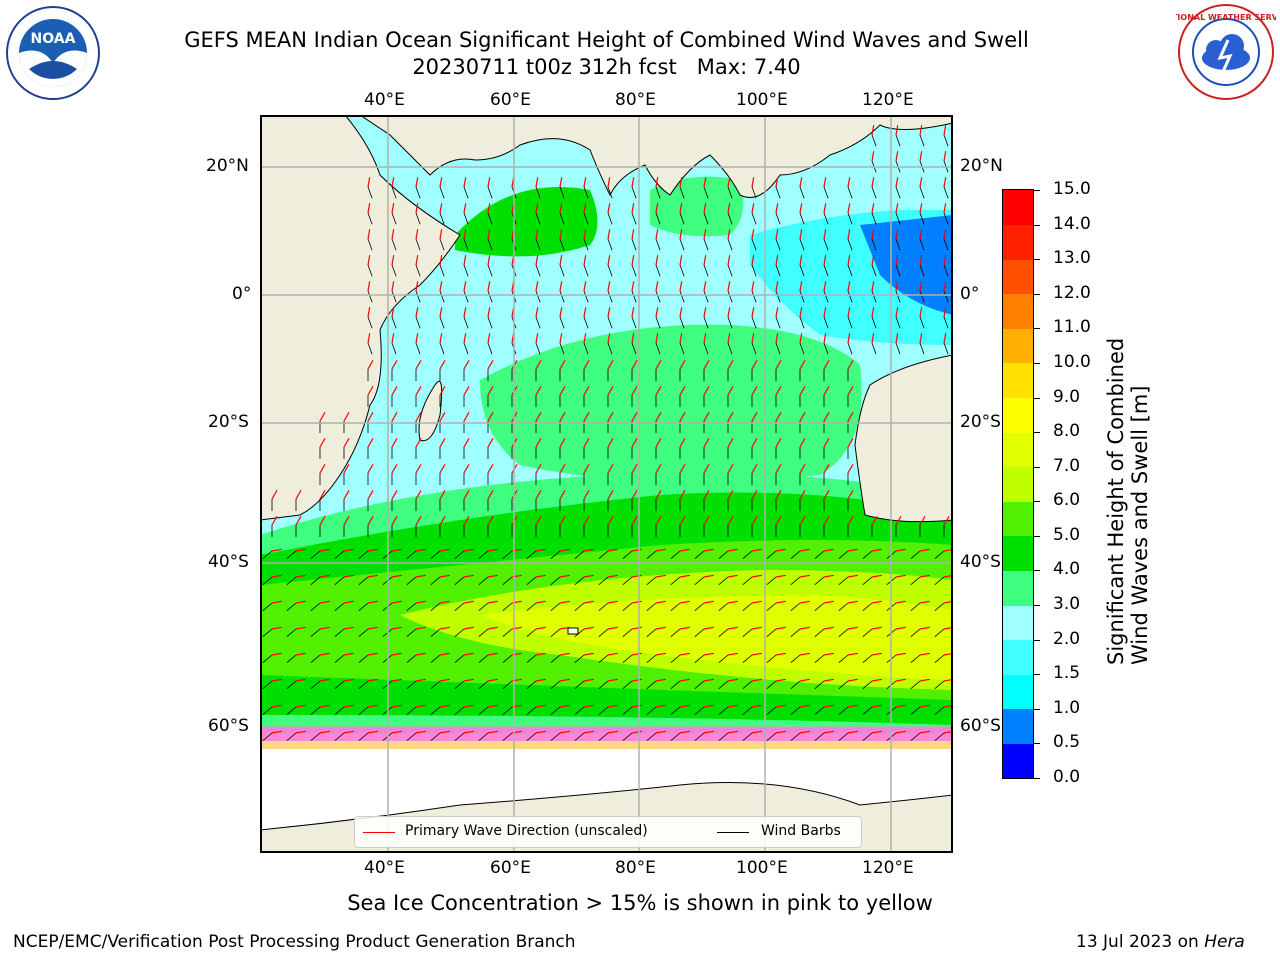 This screenshot has height=960, width=1280. Describe the element at coordinates (510, 100) in the screenshot. I see `lon-label-top: 60°E` at that location.